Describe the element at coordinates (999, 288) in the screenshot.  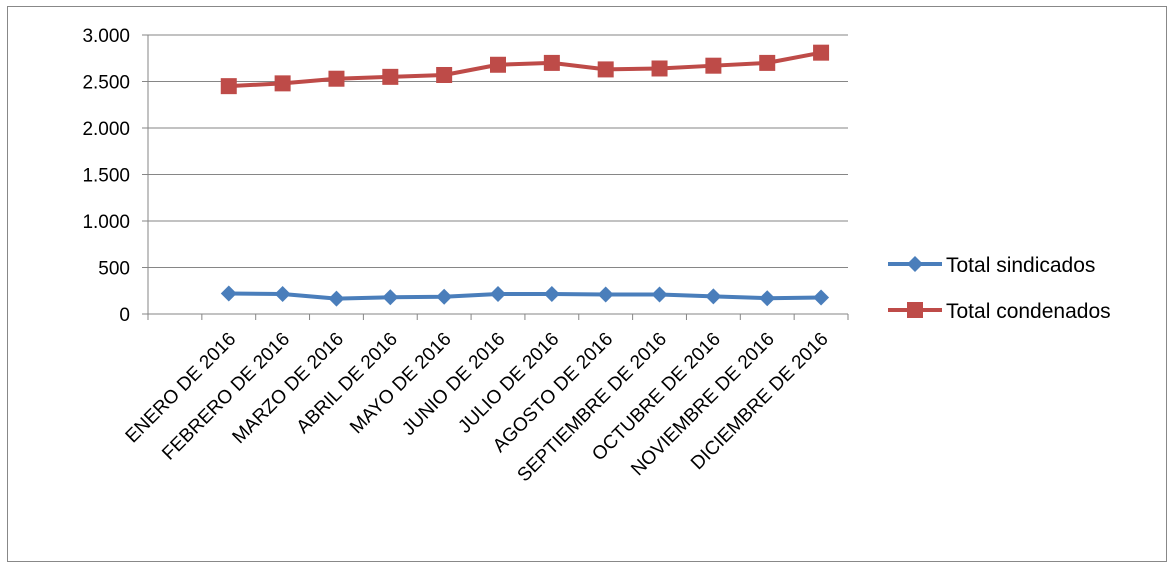
I see `legend: Total sindicados Total condenados` at that location.